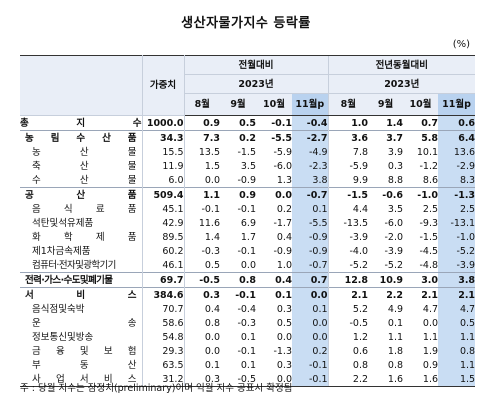 This screenshot has height=402, width=492. I want to click on mom-cell: 1.3, so click(284, 180).